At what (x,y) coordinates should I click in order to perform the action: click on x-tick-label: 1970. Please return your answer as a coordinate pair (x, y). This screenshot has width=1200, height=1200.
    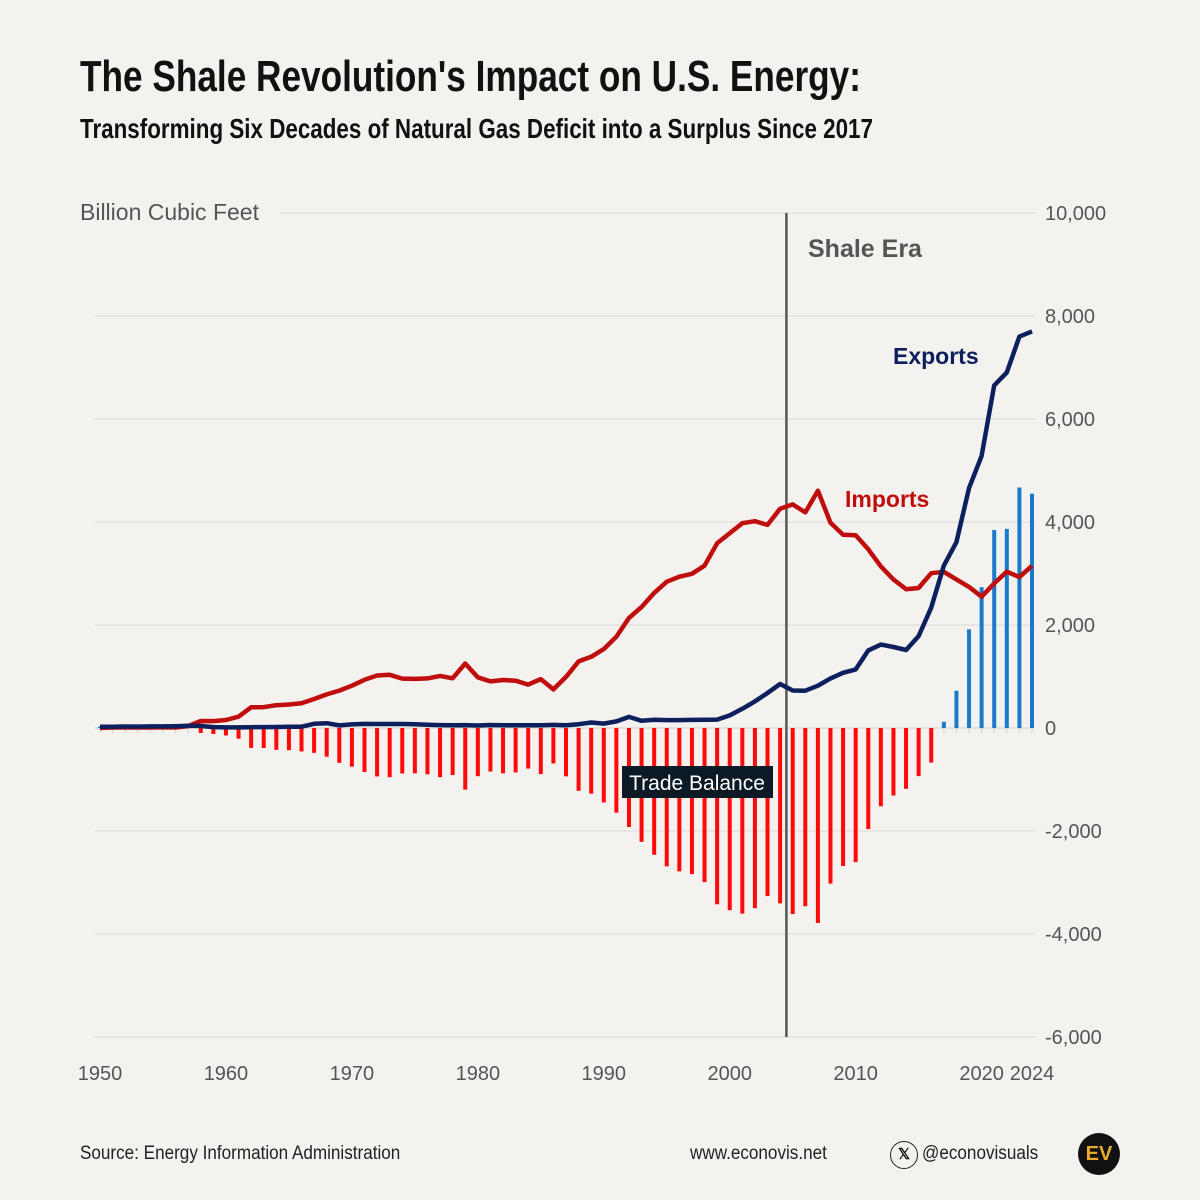
    Looking at the image, I should click on (352, 1074).